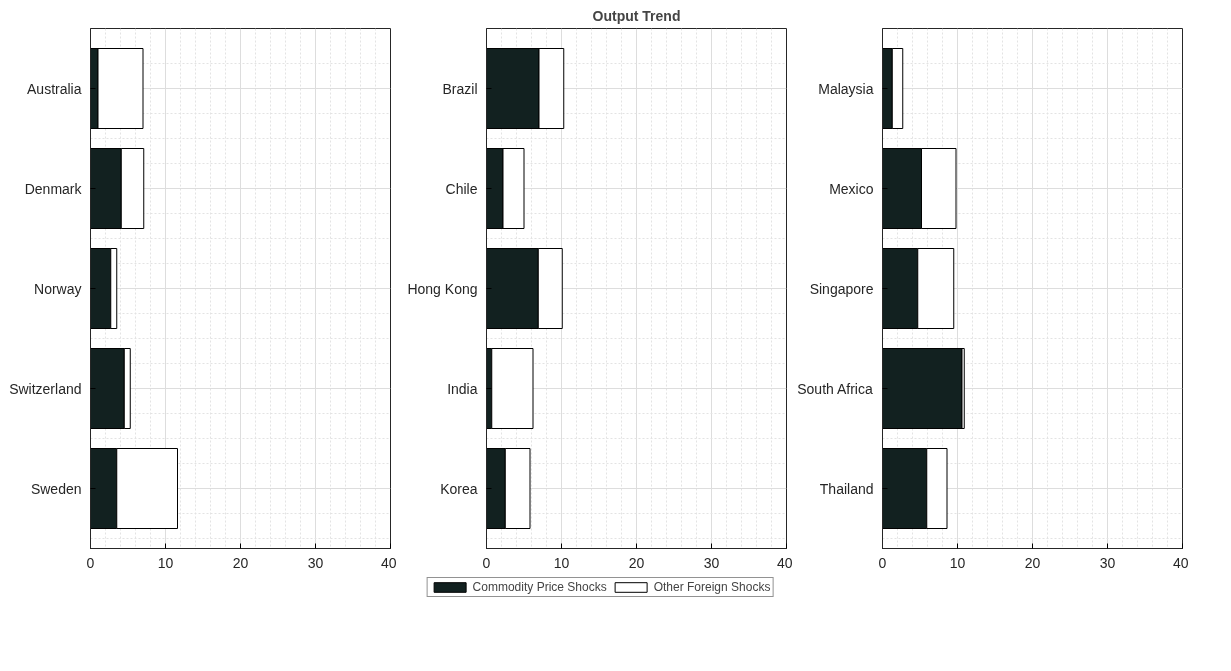  I want to click on y-tick-label: Sweden, so click(56, 488).